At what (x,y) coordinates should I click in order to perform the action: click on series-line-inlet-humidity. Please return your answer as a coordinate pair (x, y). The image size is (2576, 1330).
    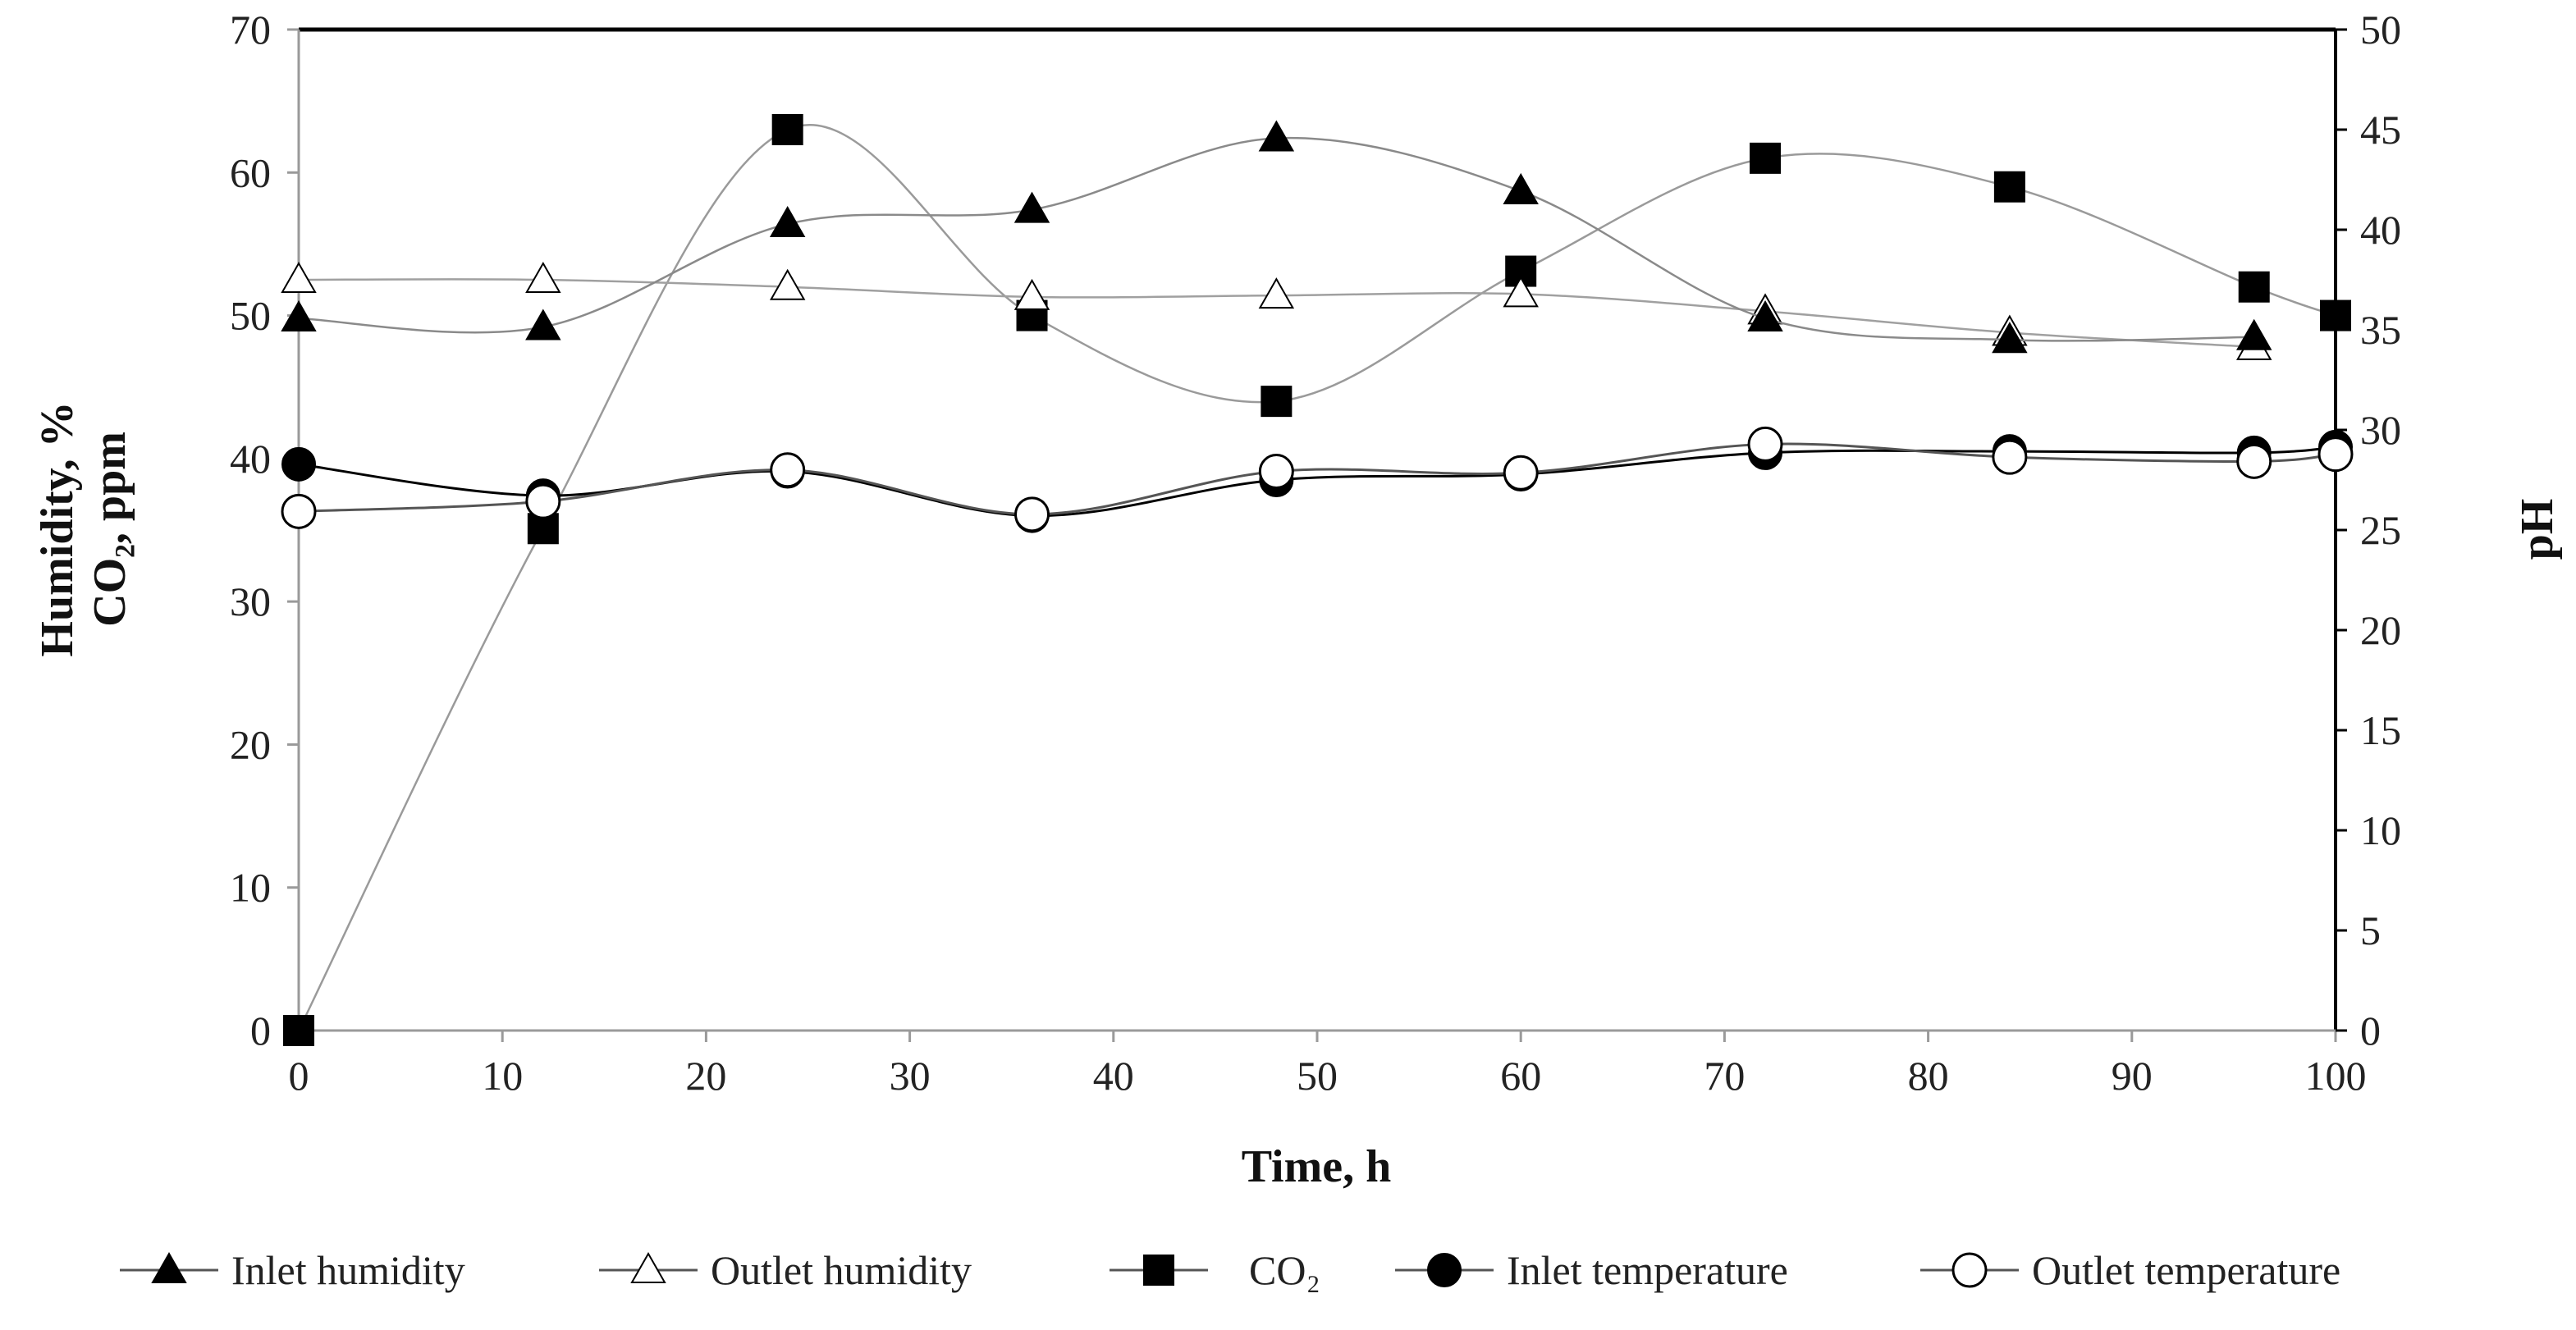
    Looking at the image, I should click on (1276, 239).